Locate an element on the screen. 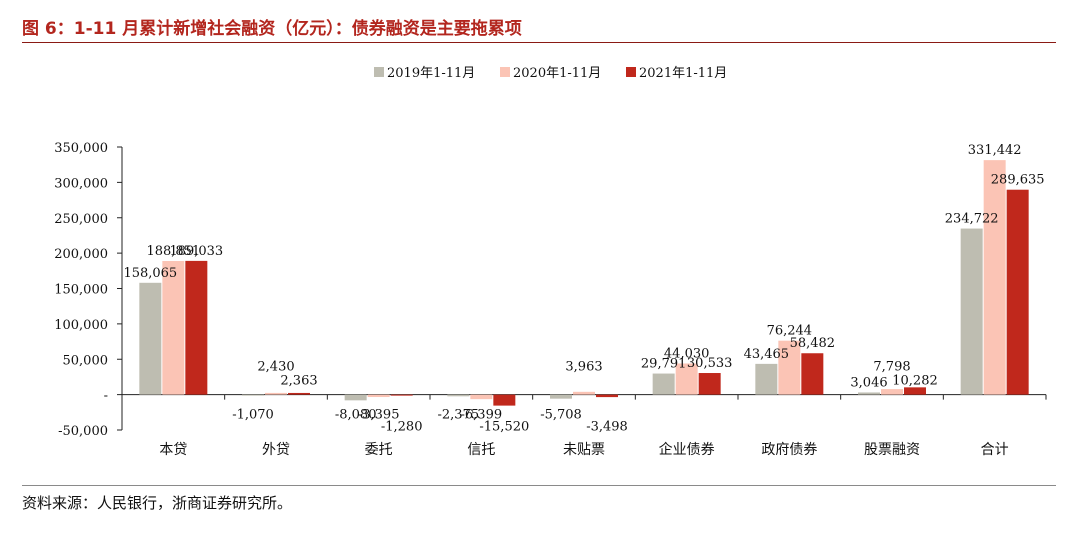  figure-title: 图 6：1-11 月累计新增社会融资（亿元）：债券融资是主要拖累项 is located at coordinates (272, 29).